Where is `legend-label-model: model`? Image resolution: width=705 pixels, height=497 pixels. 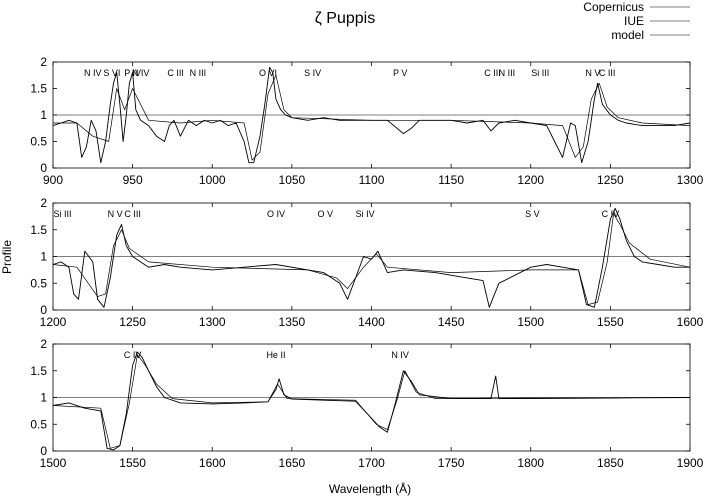 legend-label-model: model is located at coordinates (627, 35).